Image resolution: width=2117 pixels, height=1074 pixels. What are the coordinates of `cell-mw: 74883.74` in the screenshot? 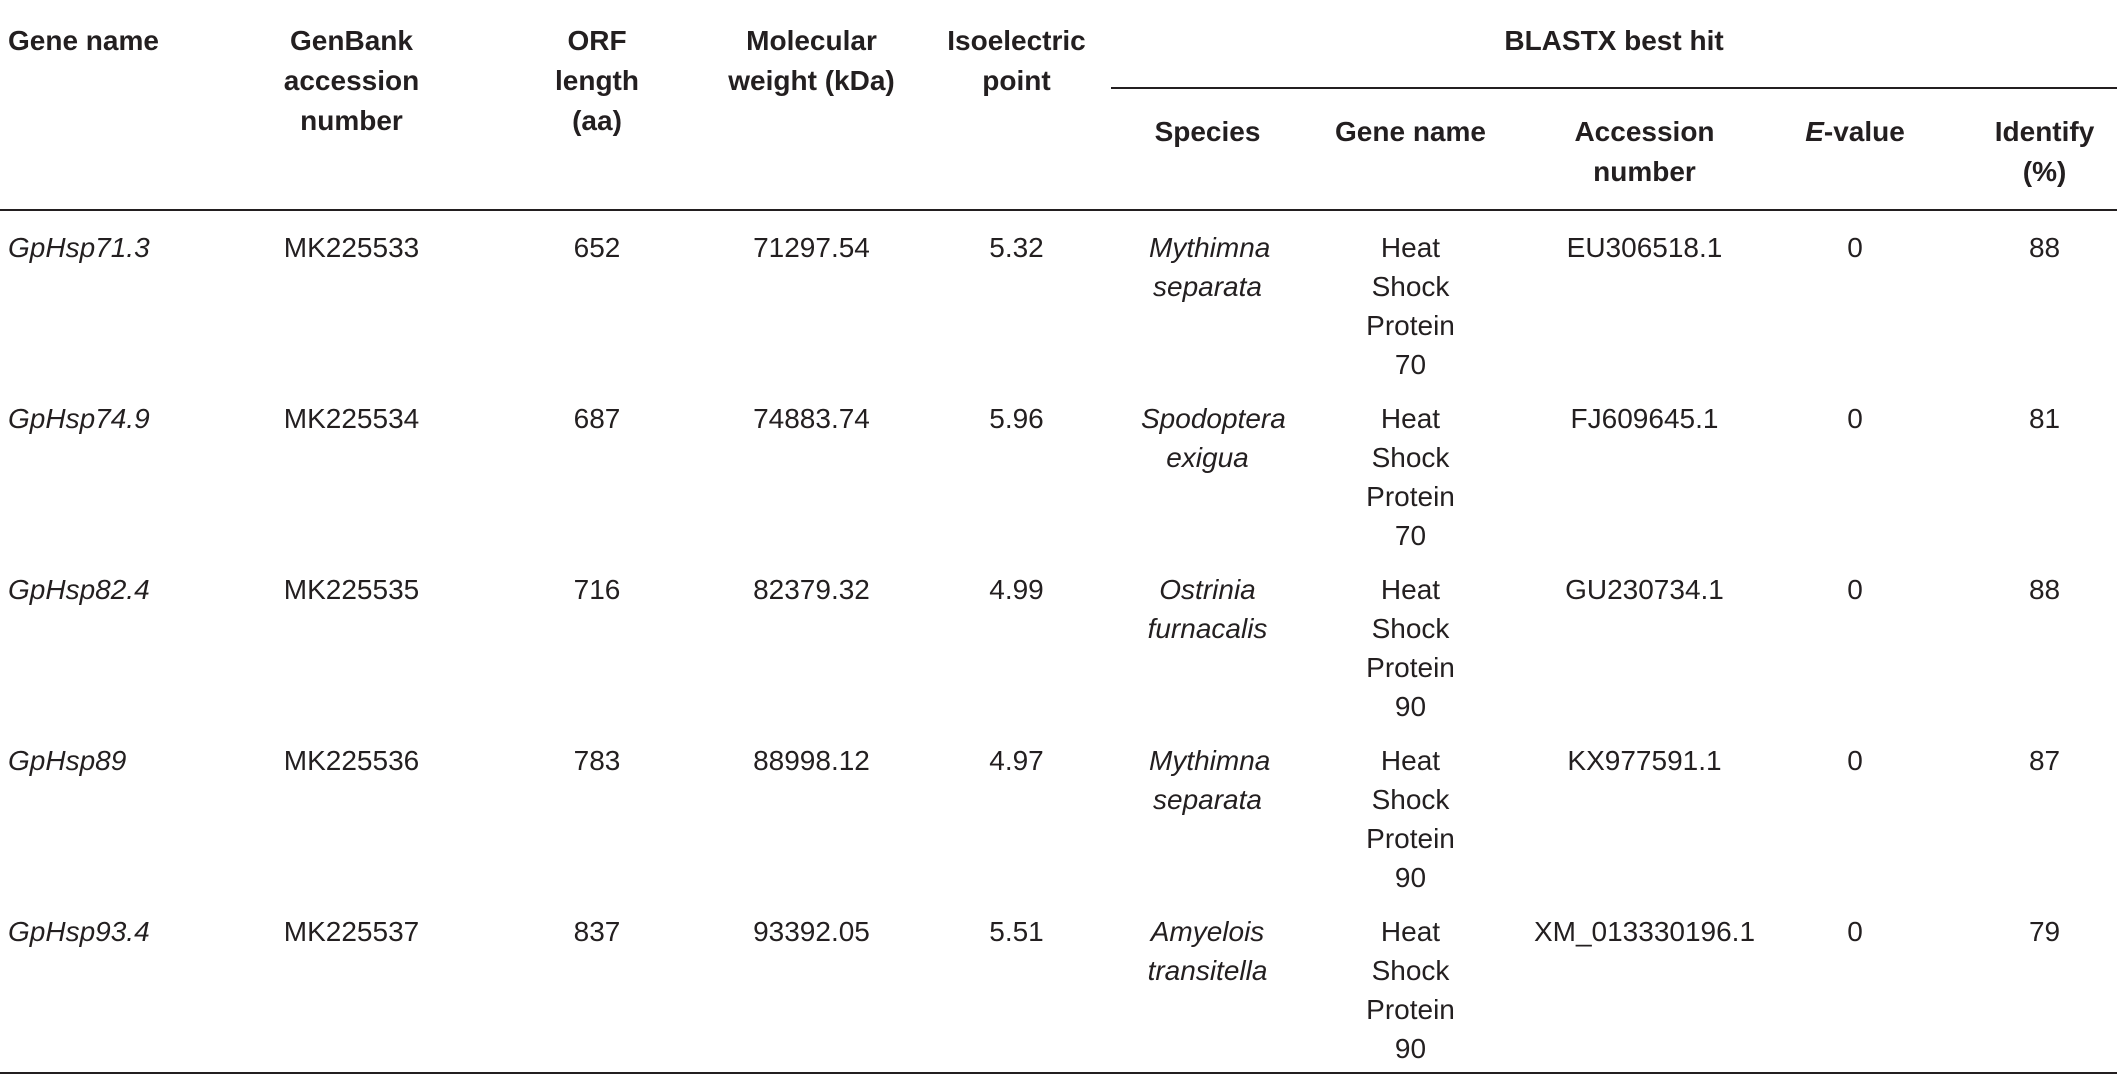 It's located at (811, 418).